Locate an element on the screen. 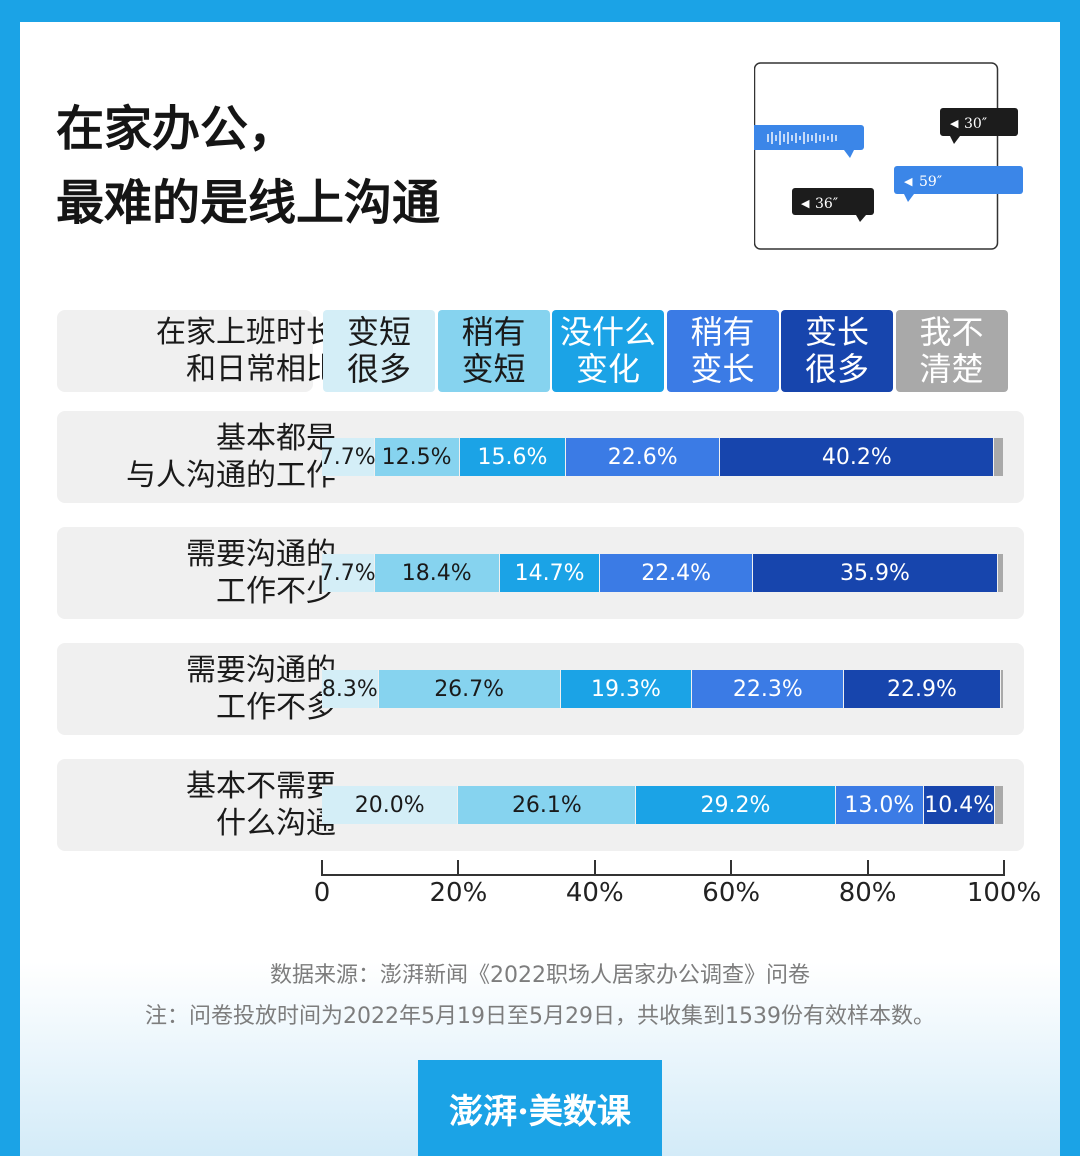  bar-segment-r2-s6 is located at coordinates (1000, 573).